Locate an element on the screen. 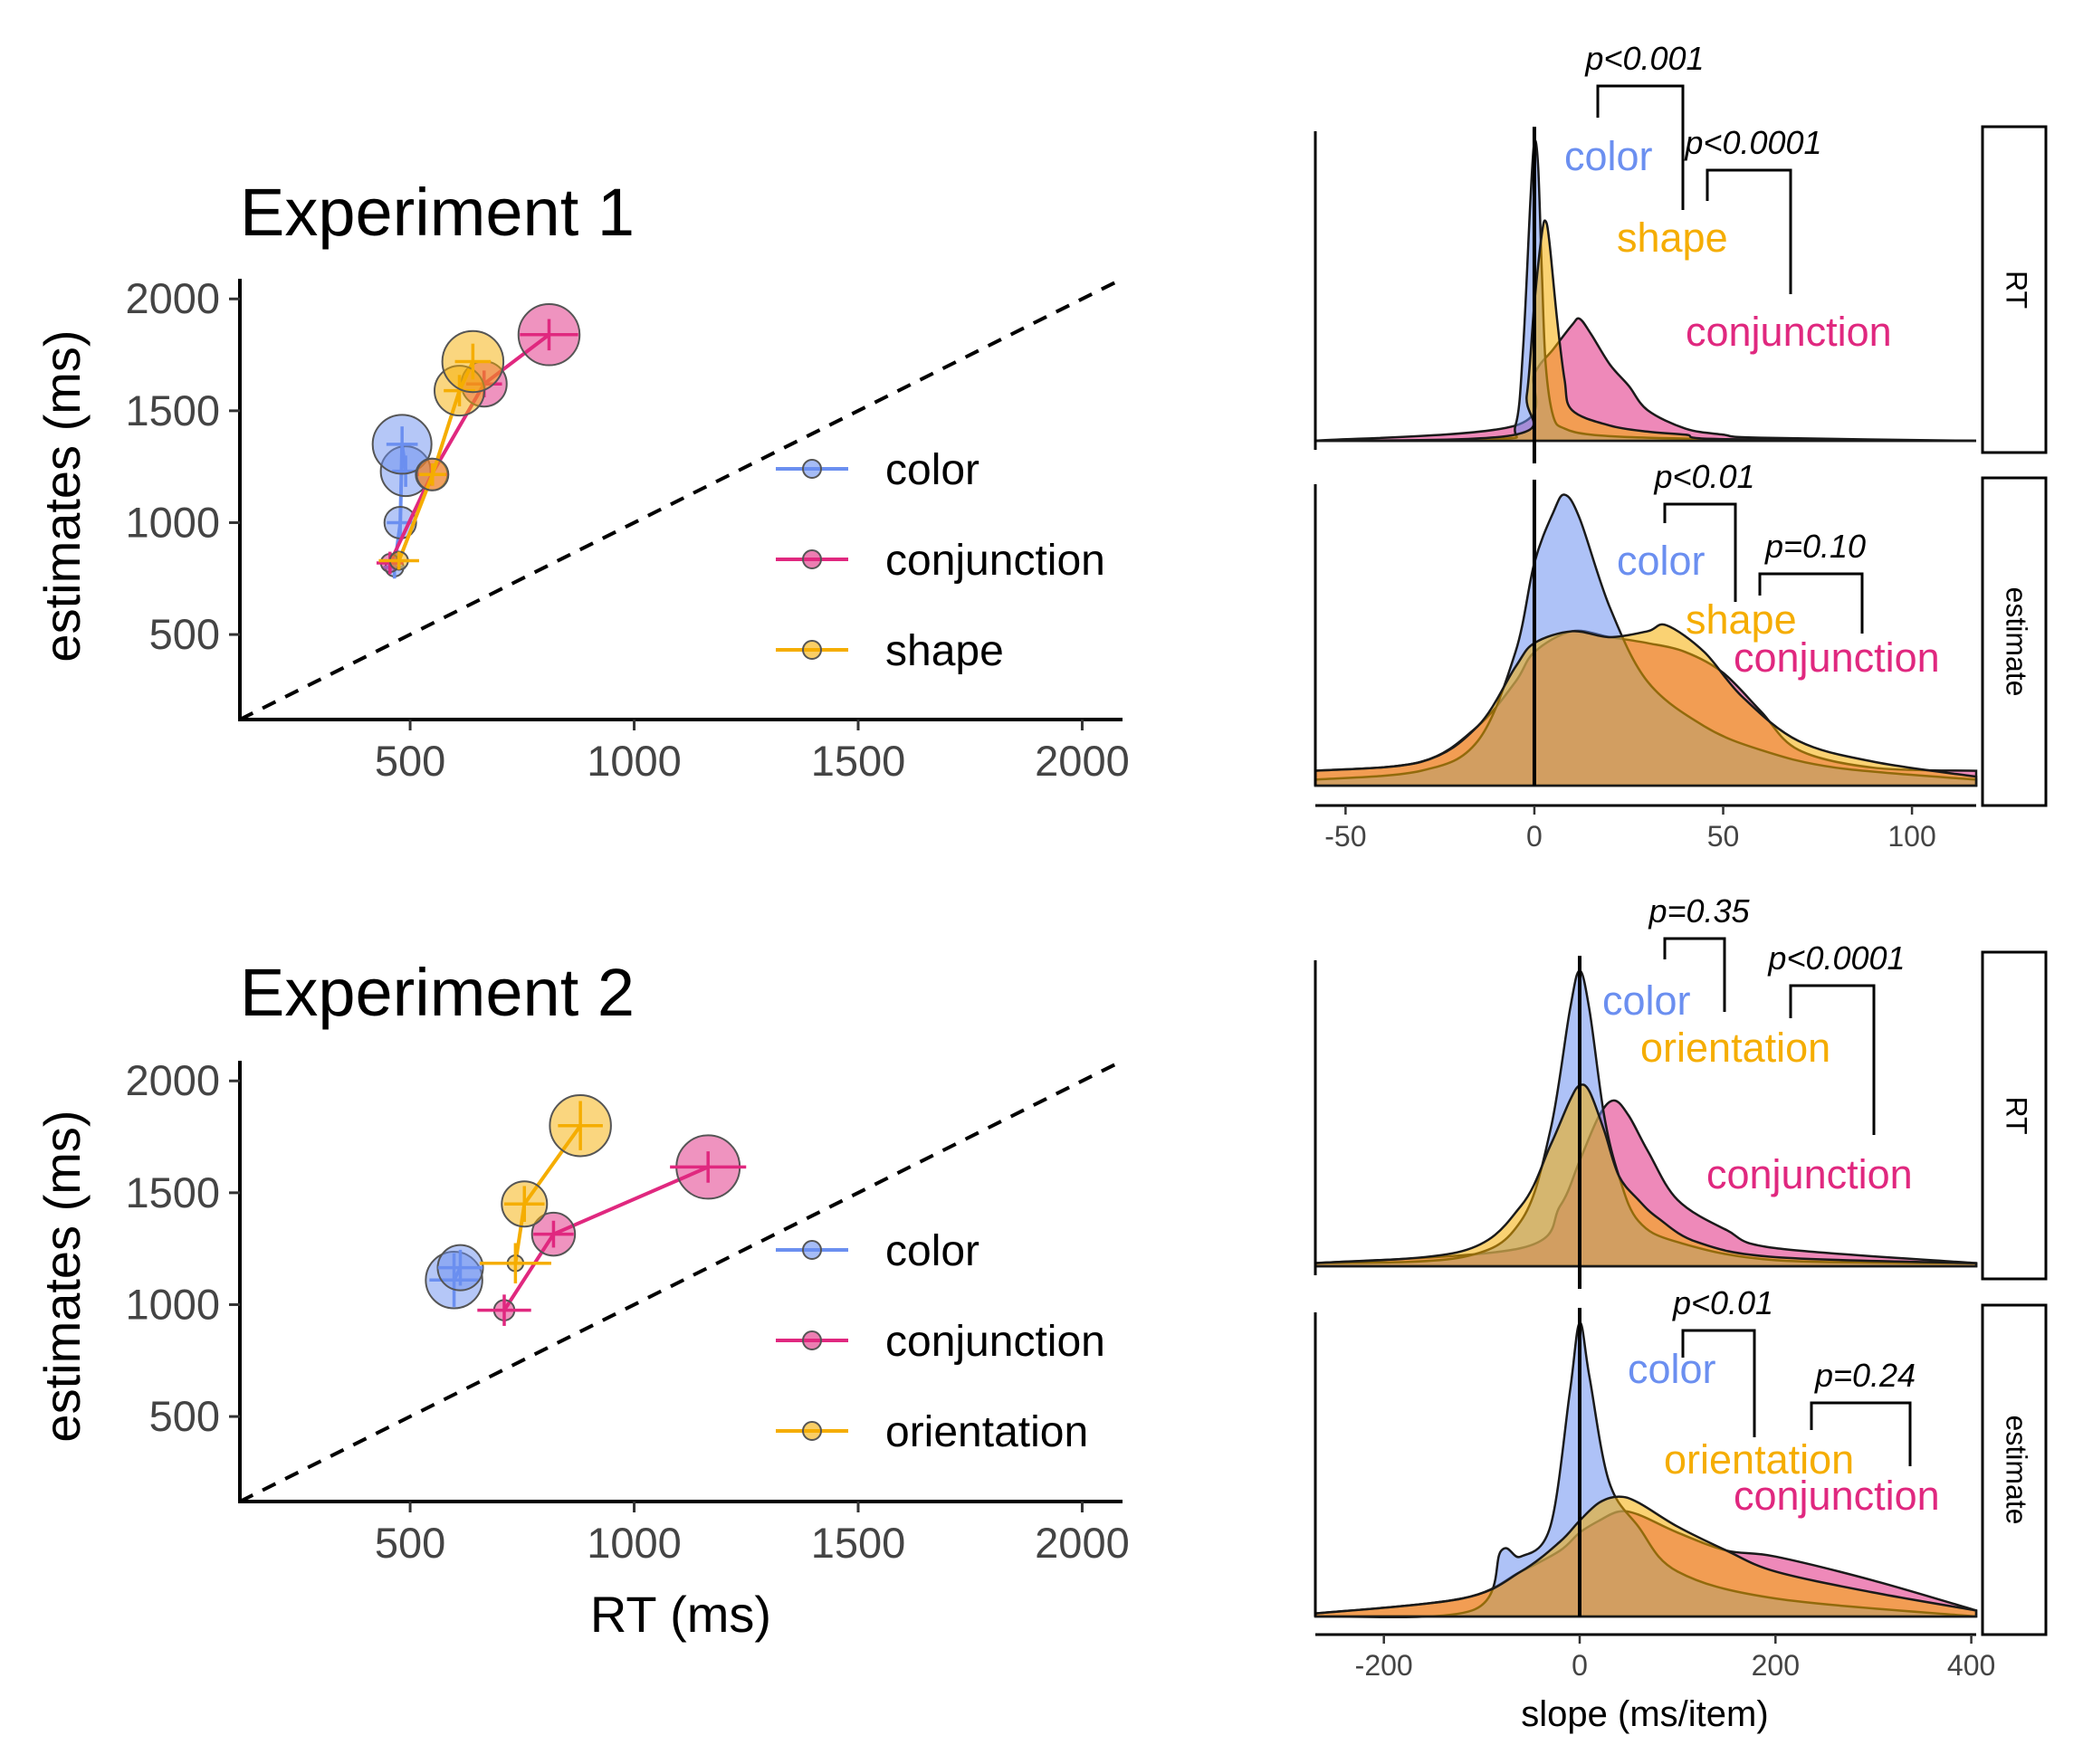 The height and width of the screenshot is (1764, 2083). experiment-1-title: Experiment 1 is located at coordinates (437, 212).